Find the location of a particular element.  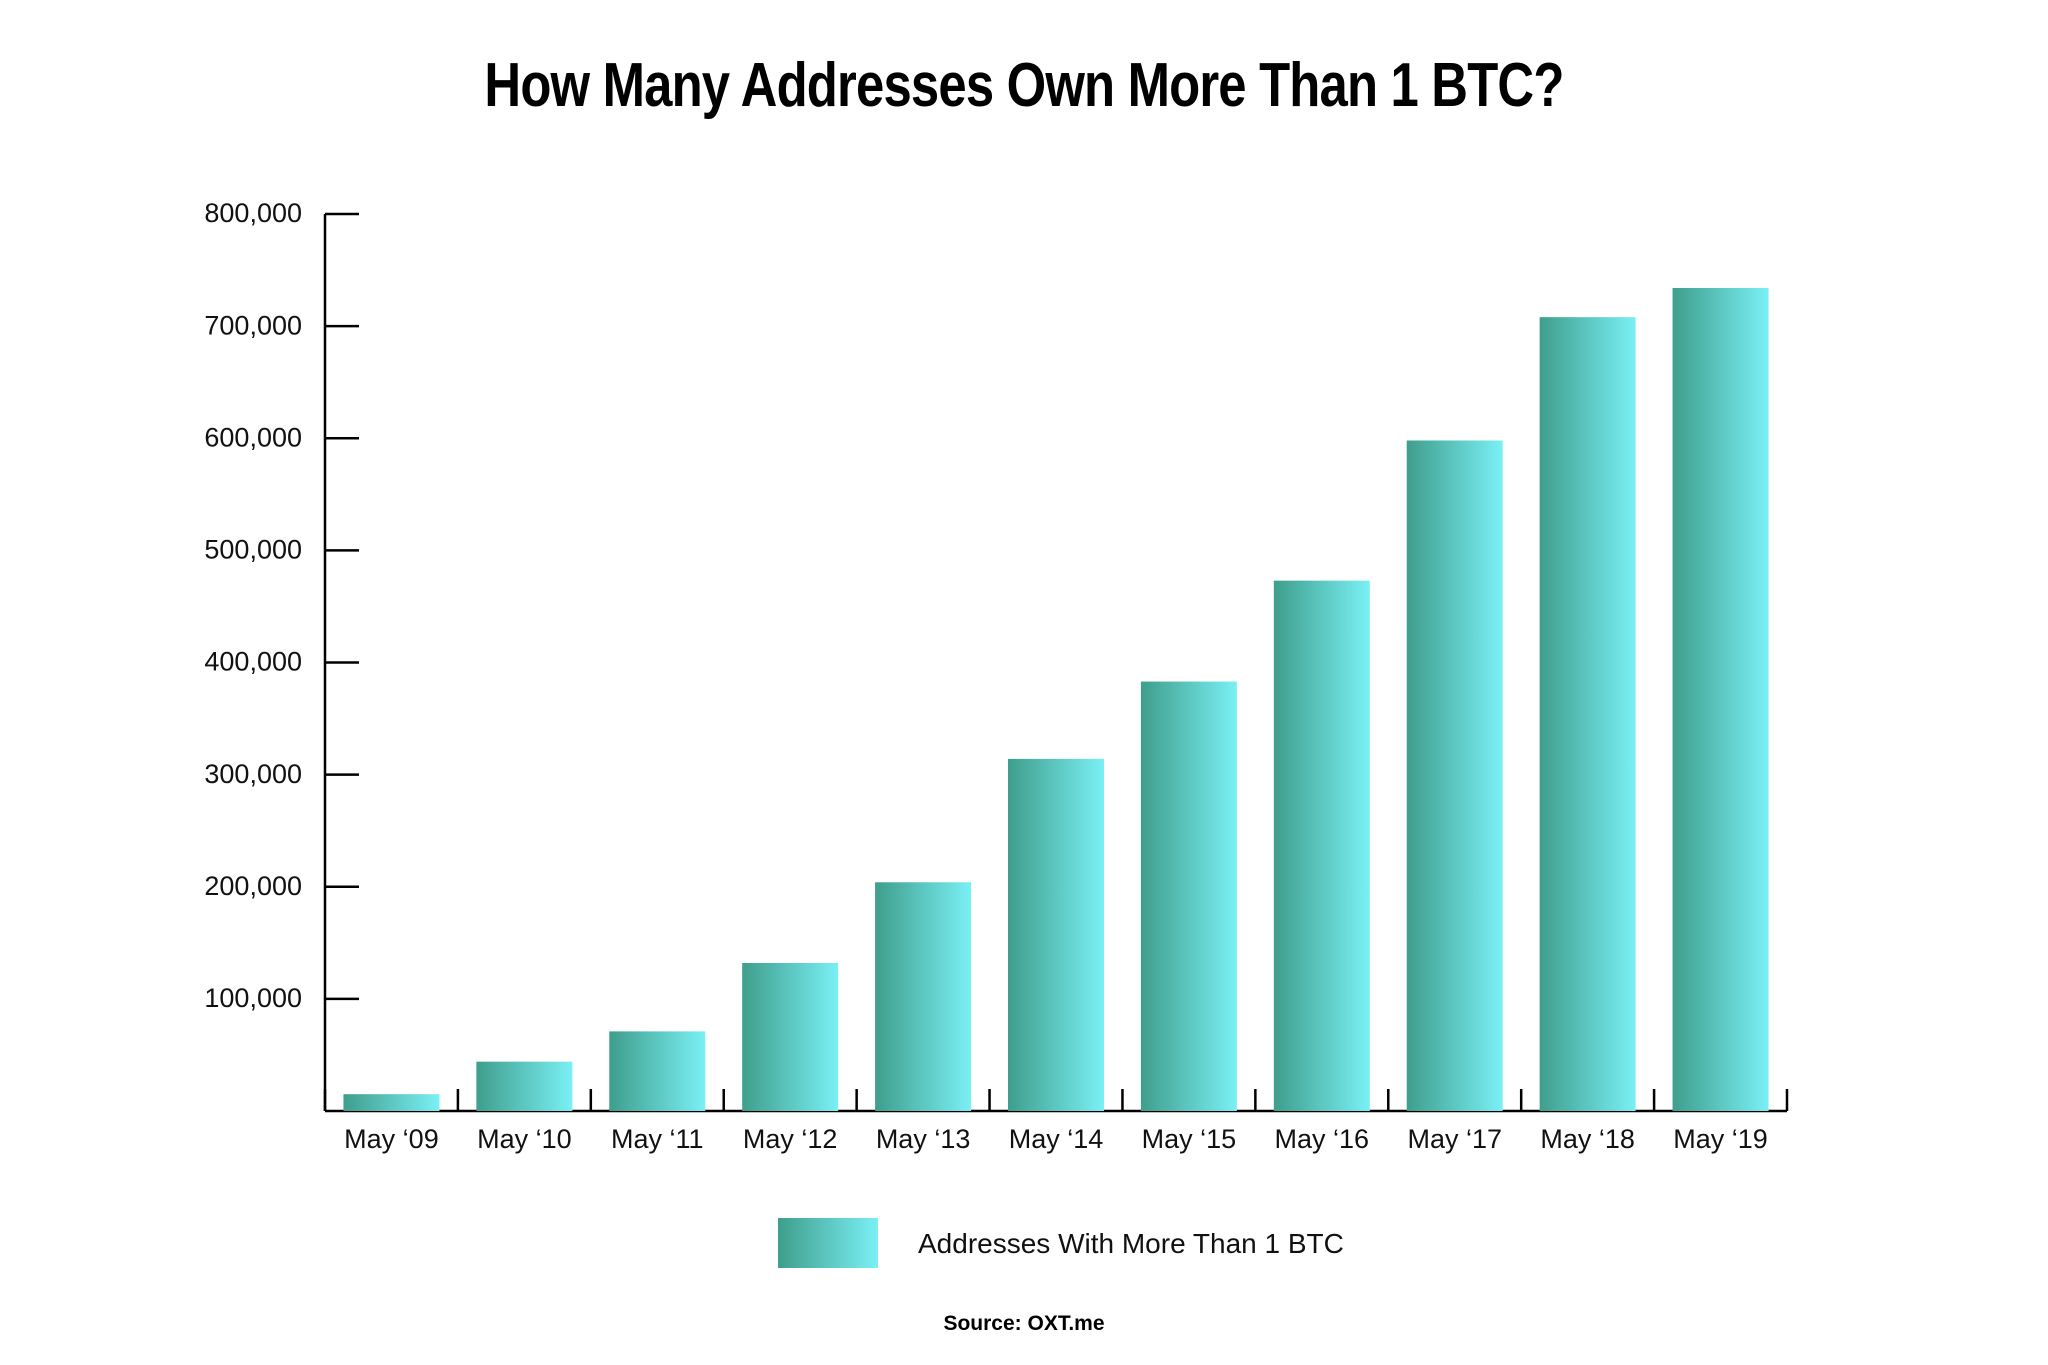

x-tick-label: May ‘13 is located at coordinates (923, 1139).